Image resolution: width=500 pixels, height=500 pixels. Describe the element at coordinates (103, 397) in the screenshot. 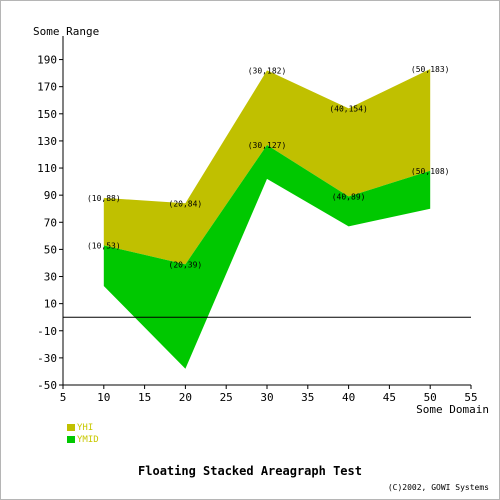

I see `x-tick-label: 10` at that location.